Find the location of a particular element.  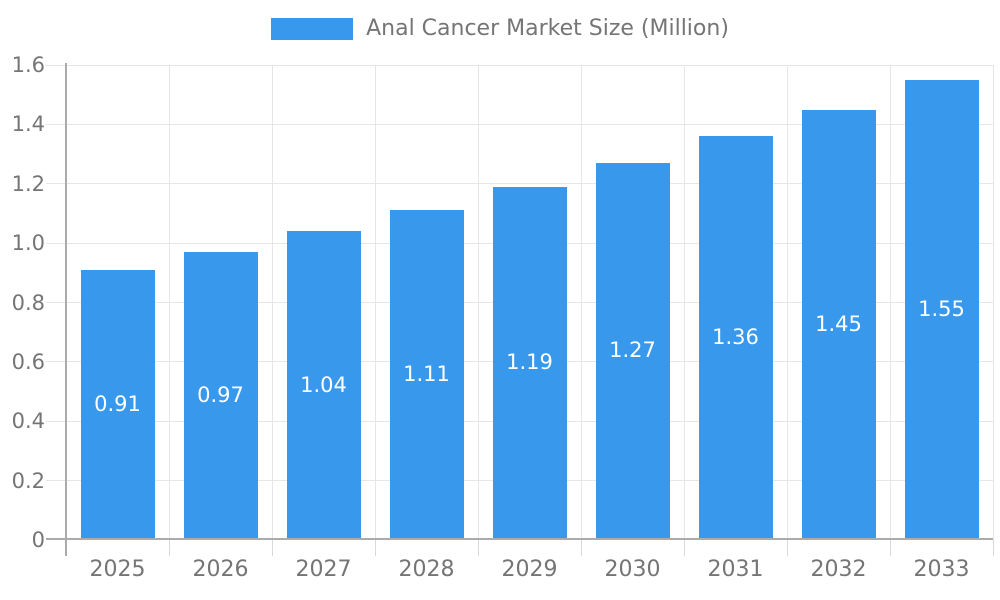

bar-value-label: 1.04 is located at coordinates (323, 384).